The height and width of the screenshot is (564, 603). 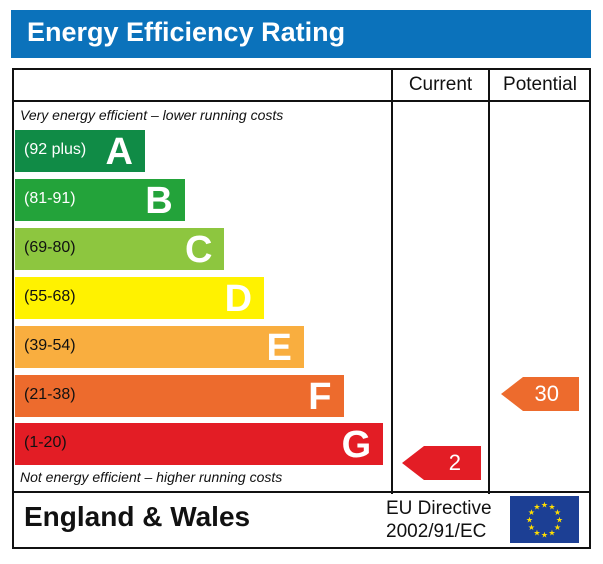 What do you see at coordinates (45, 442) in the screenshot?
I see `band-range: (1-20)` at bounding box center [45, 442].